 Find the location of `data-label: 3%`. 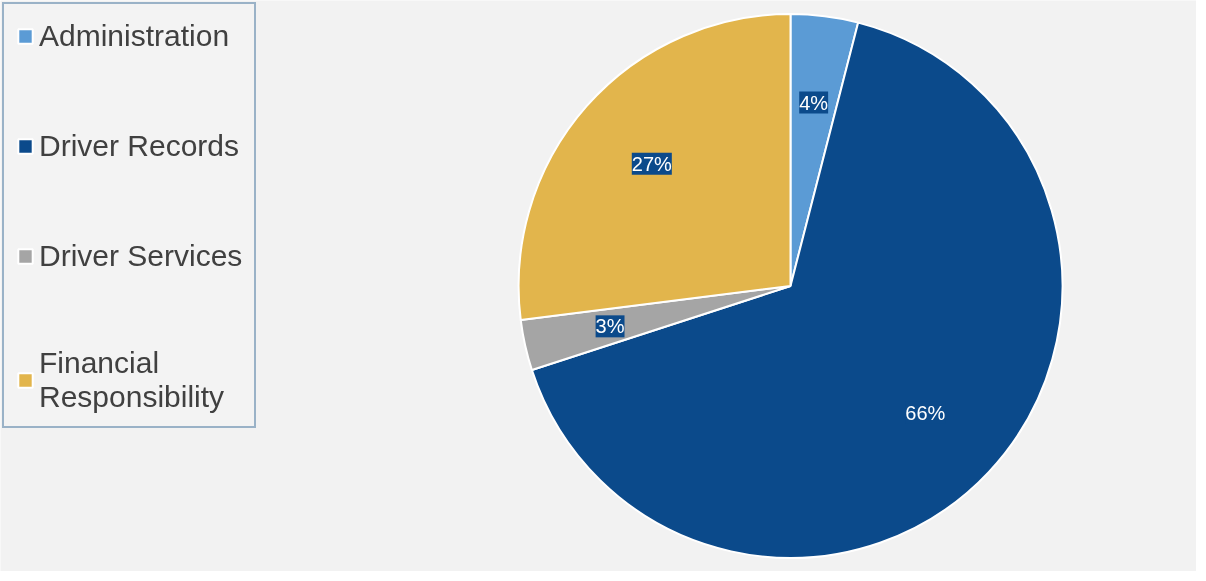

data-label: 3% is located at coordinates (610, 326).